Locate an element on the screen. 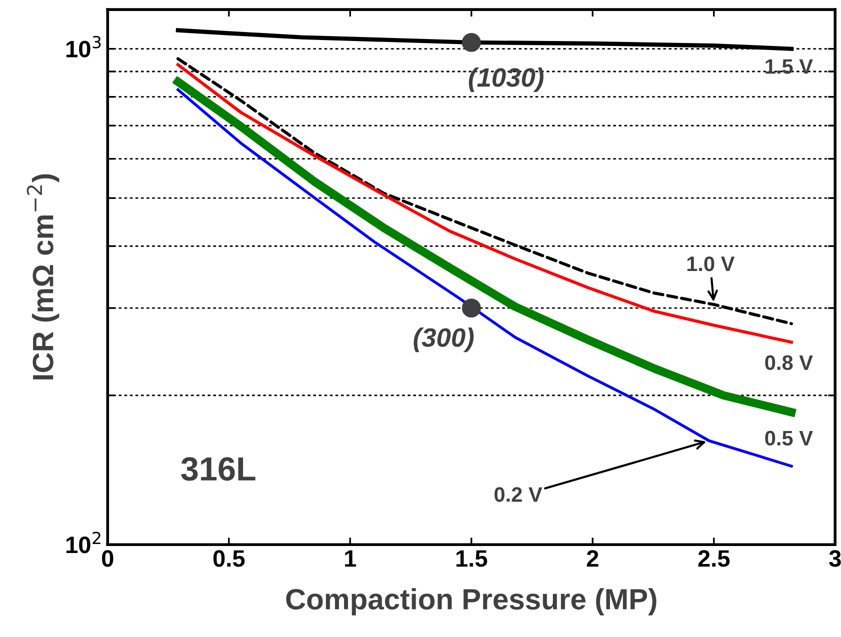 The height and width of the screenshot is (637, 841). series-label: 1.0 V is located at coordinates (711, 264).